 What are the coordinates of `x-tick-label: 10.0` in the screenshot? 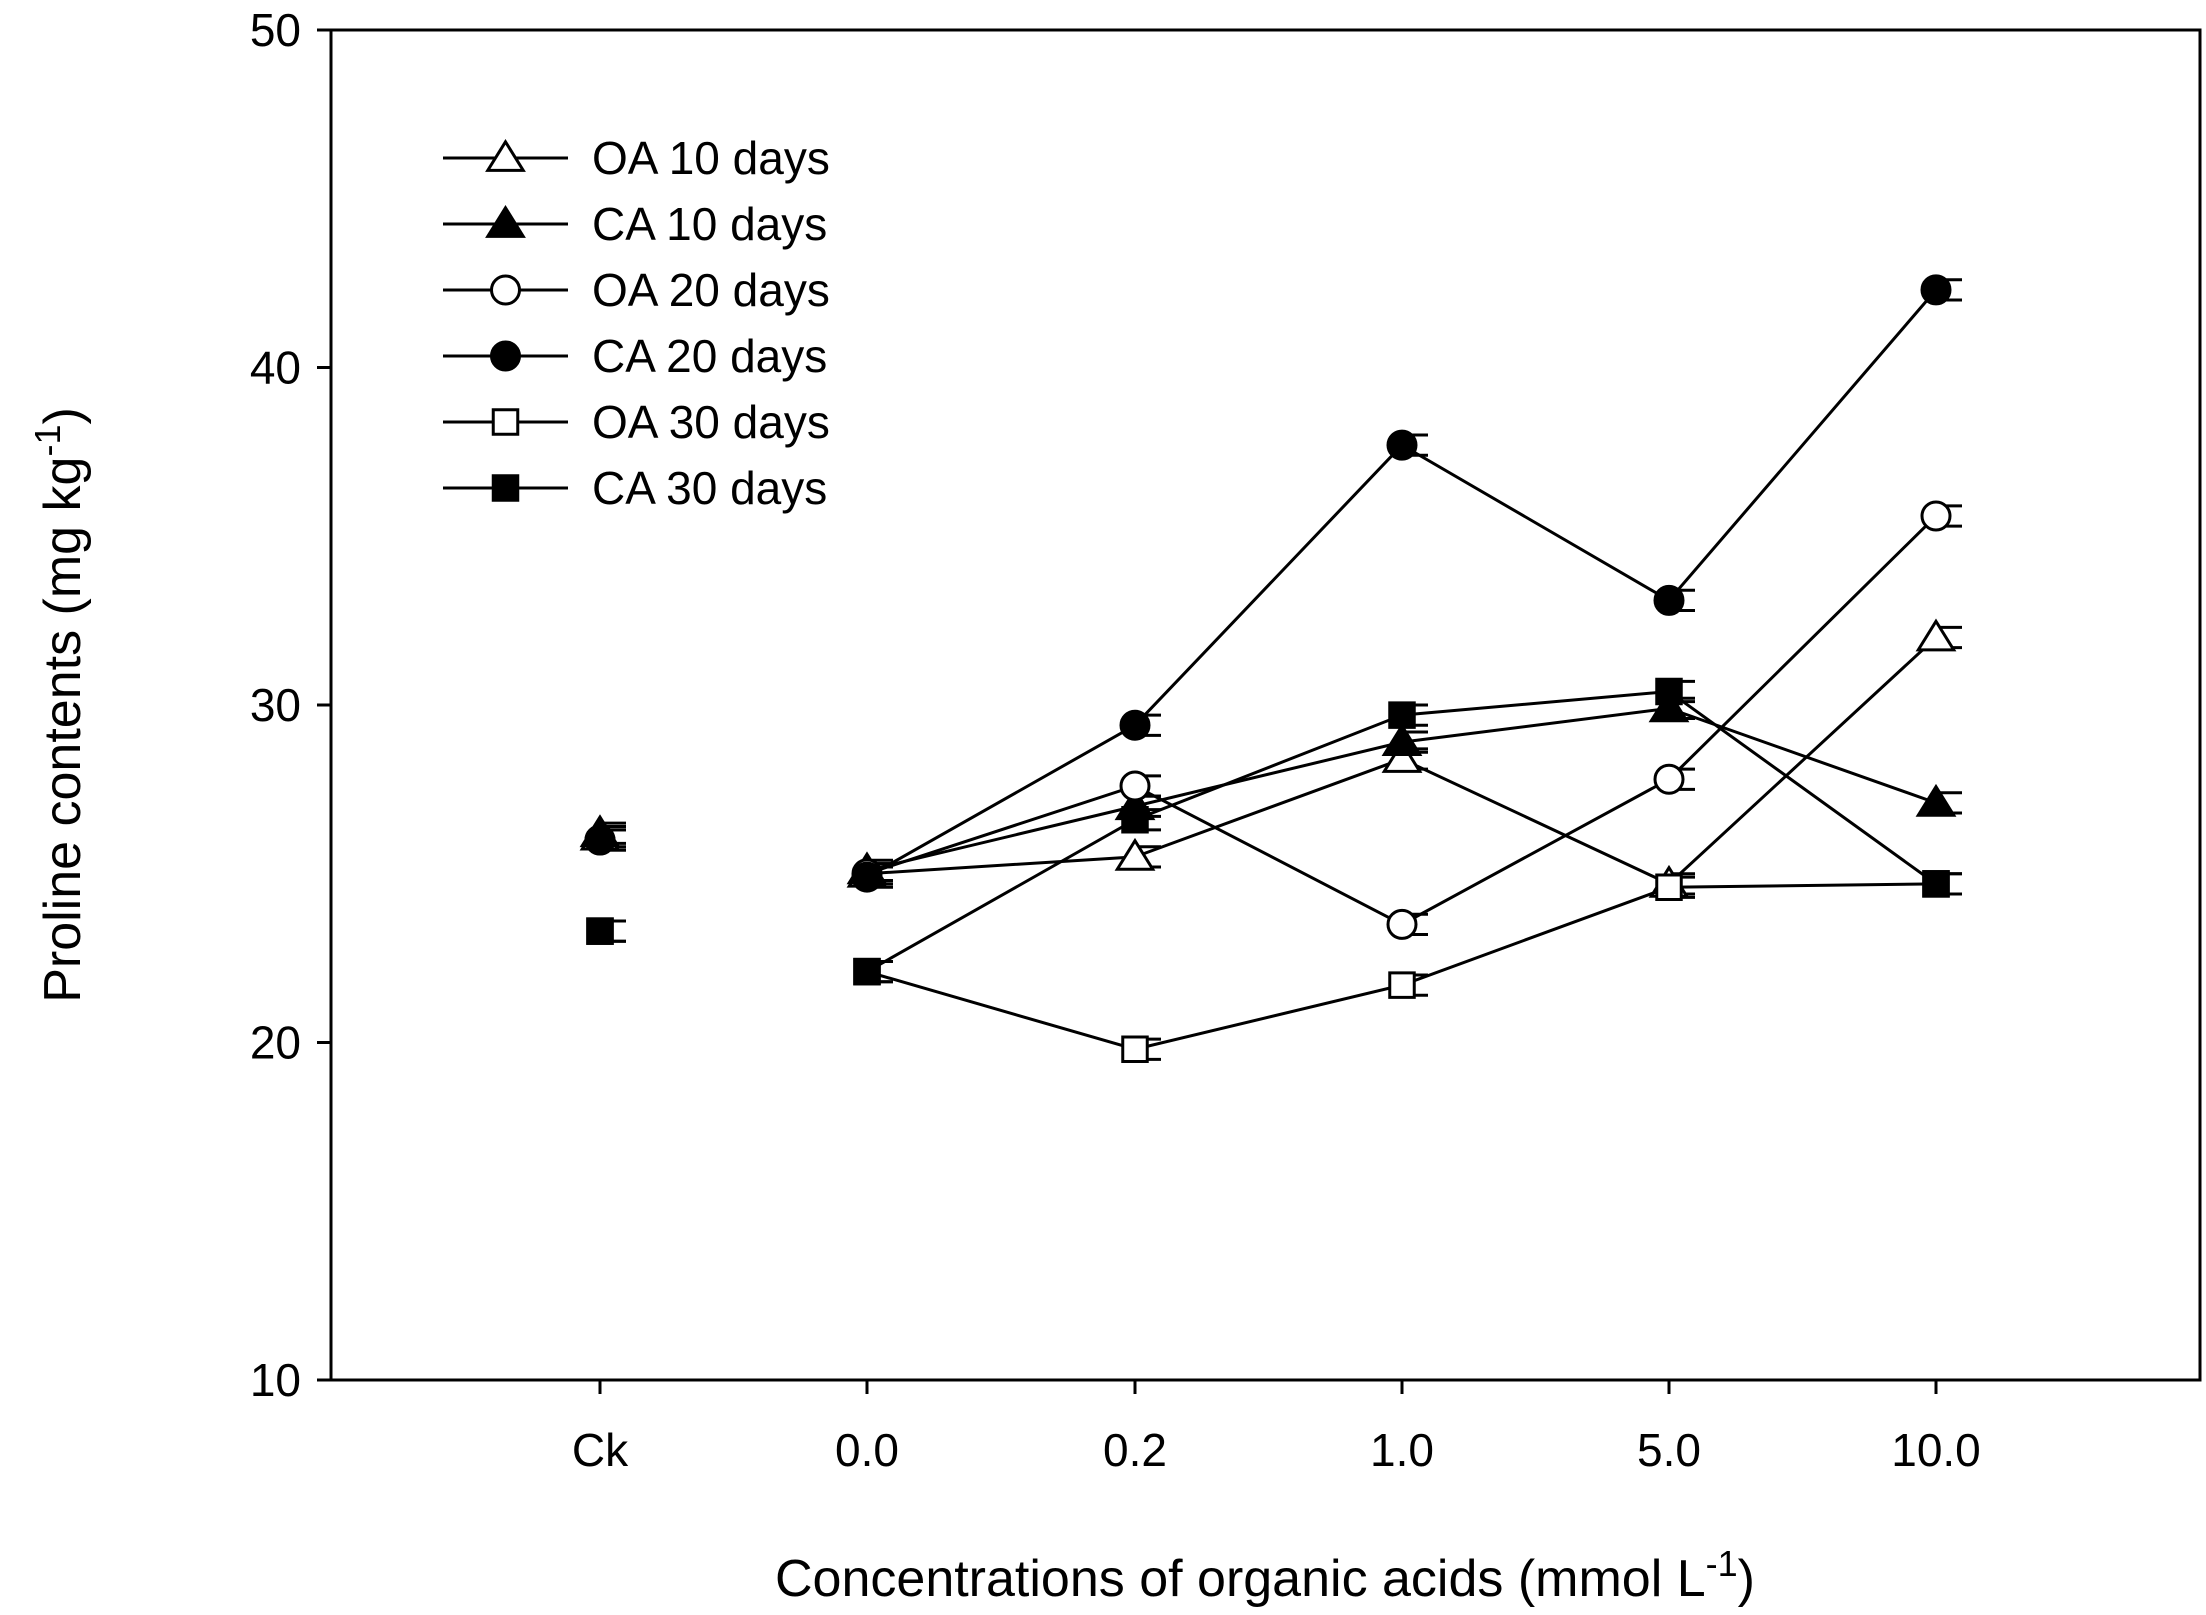 It's located at (1936, 1450).